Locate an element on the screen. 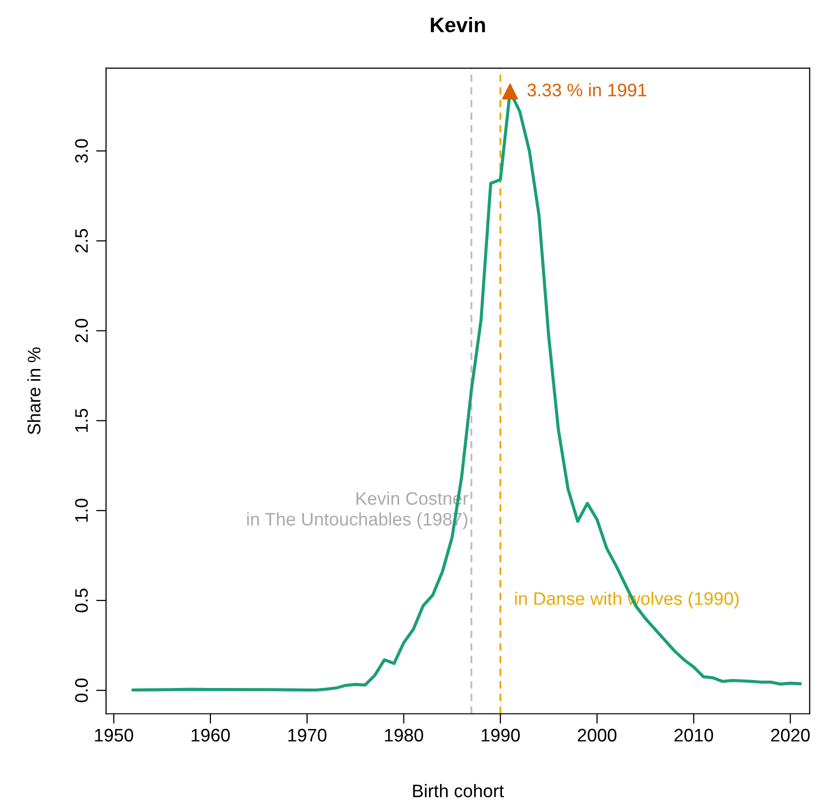 The height and width of the screenshot is (812, 822). annotation: 3.33 % in 1991 is located at coordinates (586, 89).